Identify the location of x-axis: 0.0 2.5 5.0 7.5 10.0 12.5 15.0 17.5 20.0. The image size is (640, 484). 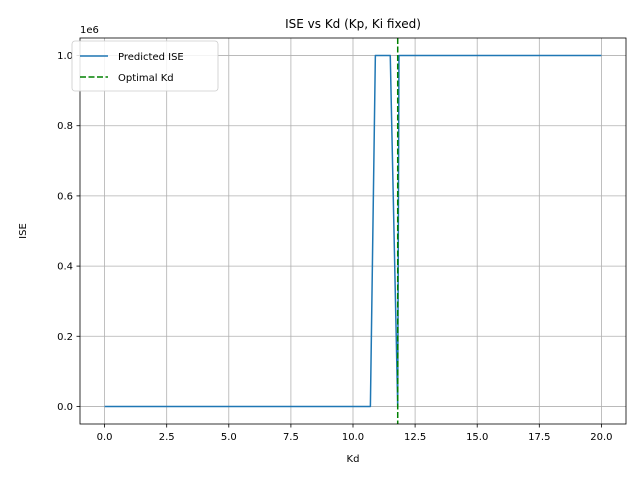
(355, 433).